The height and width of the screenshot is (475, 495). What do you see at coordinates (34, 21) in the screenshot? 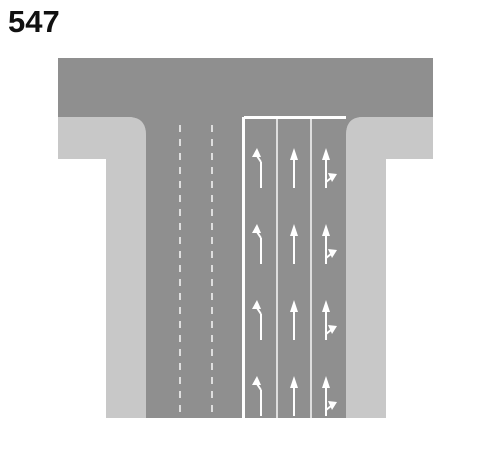
I see `diagram-number: 547` at bounding box center [34, 21].